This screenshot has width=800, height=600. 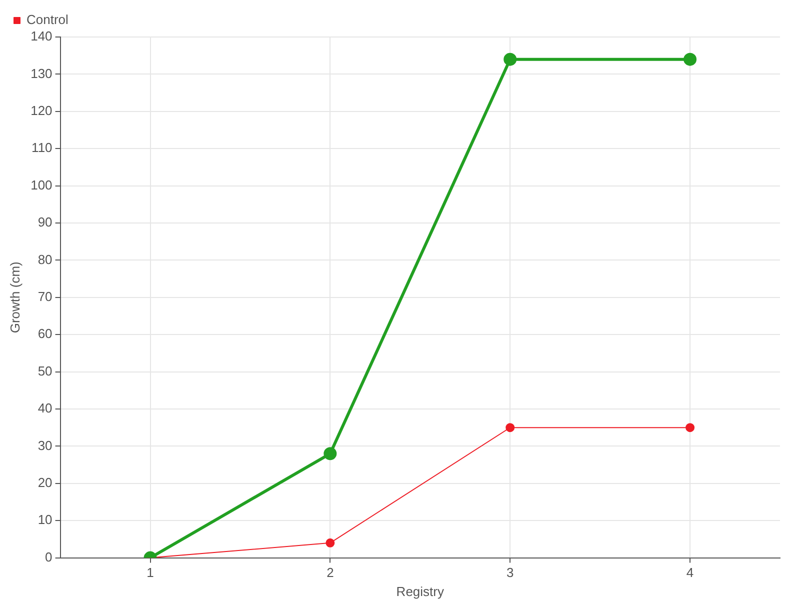 I want to click on x-axis-title: Registry, so click(x=420, y=591).